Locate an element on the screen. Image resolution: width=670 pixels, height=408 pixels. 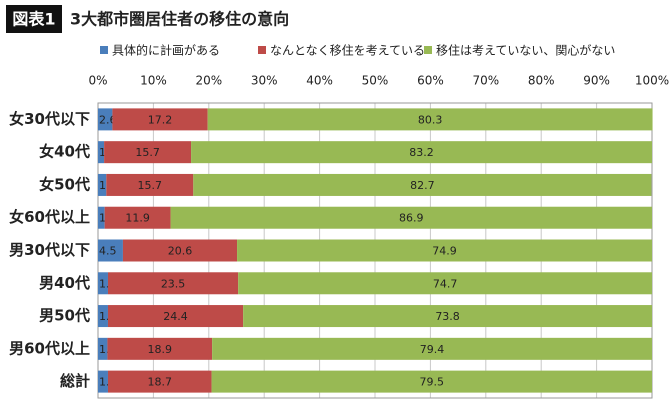
value-label: 11.9 is located at coordinates (137, 218).